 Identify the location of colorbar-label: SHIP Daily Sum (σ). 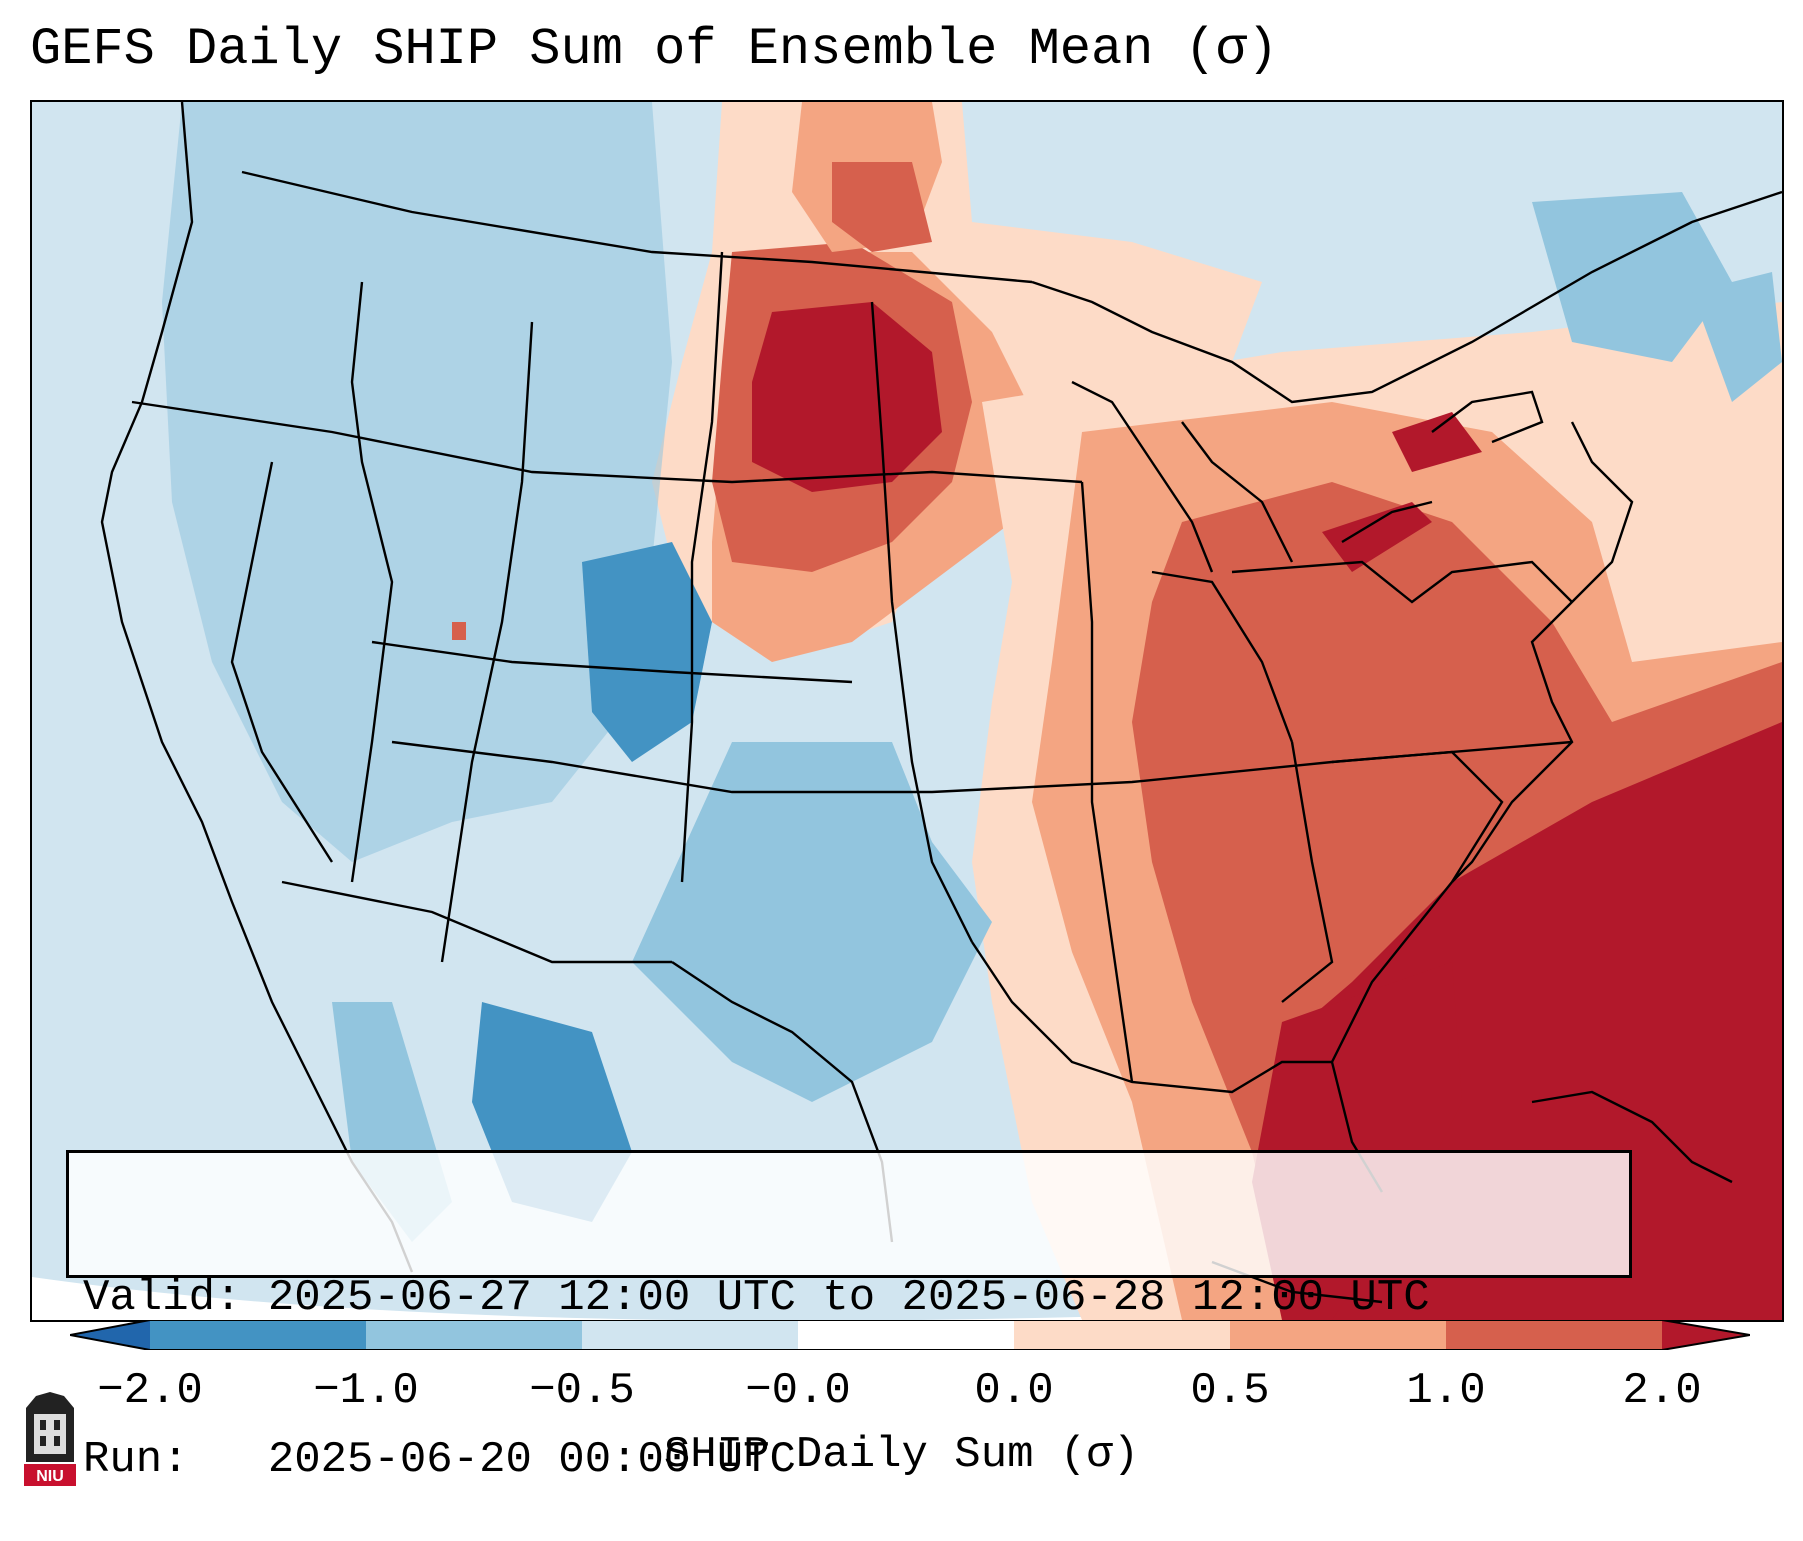
(901, 1455).